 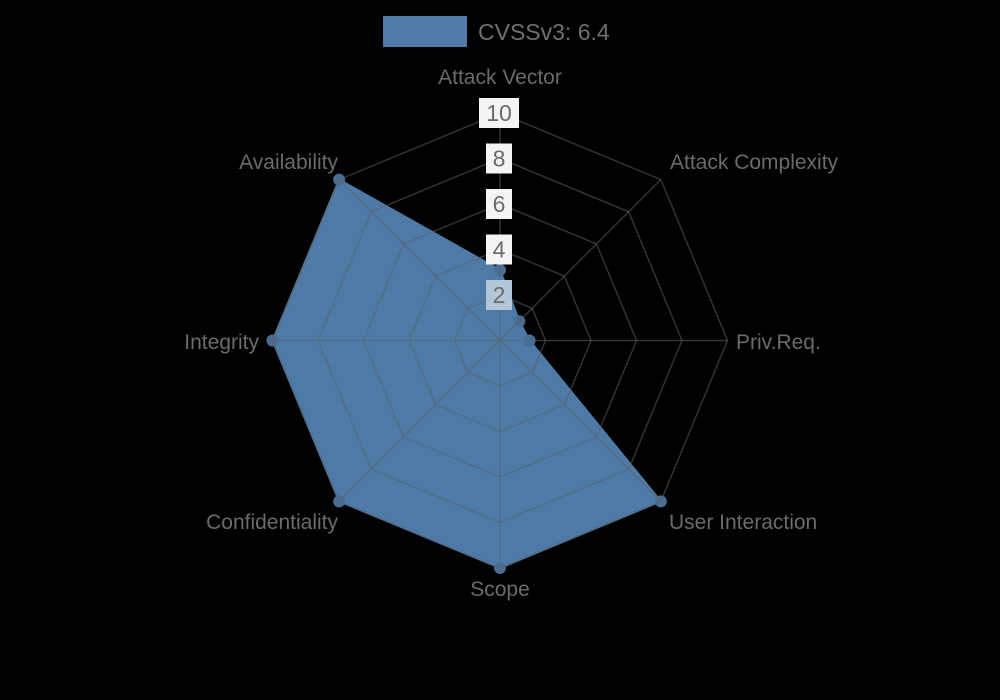 I want to click on tick-label: 4, so click(x=499, y=250).